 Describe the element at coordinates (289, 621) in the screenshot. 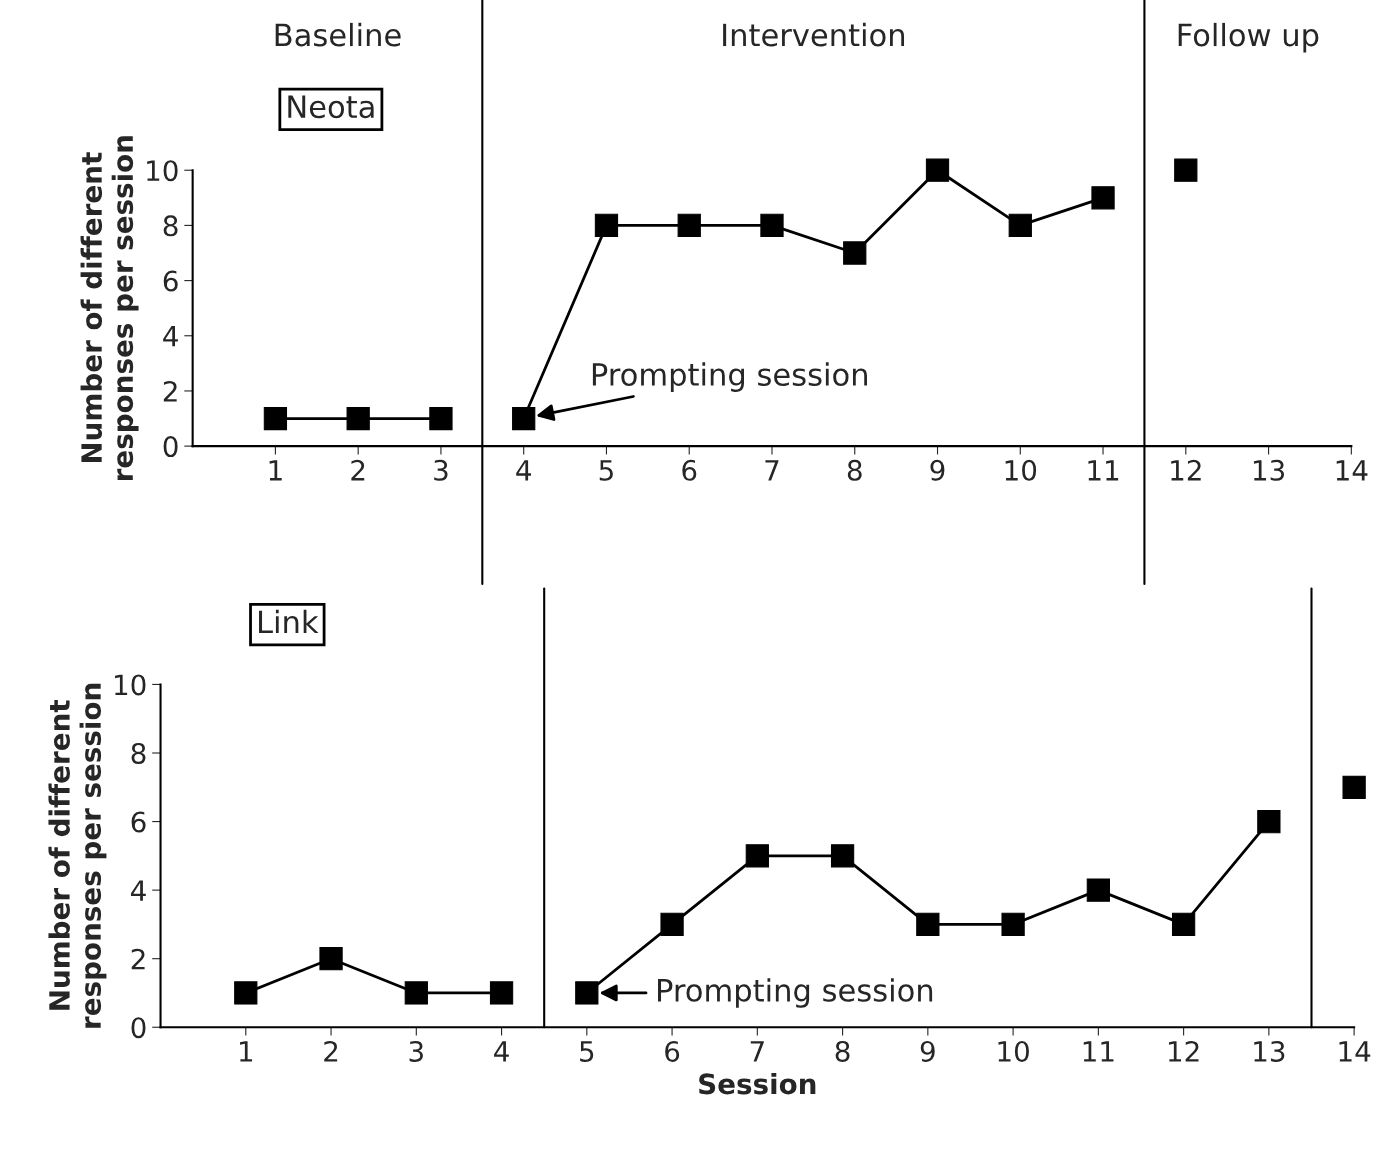

I see `chart-title: Link` at that location.